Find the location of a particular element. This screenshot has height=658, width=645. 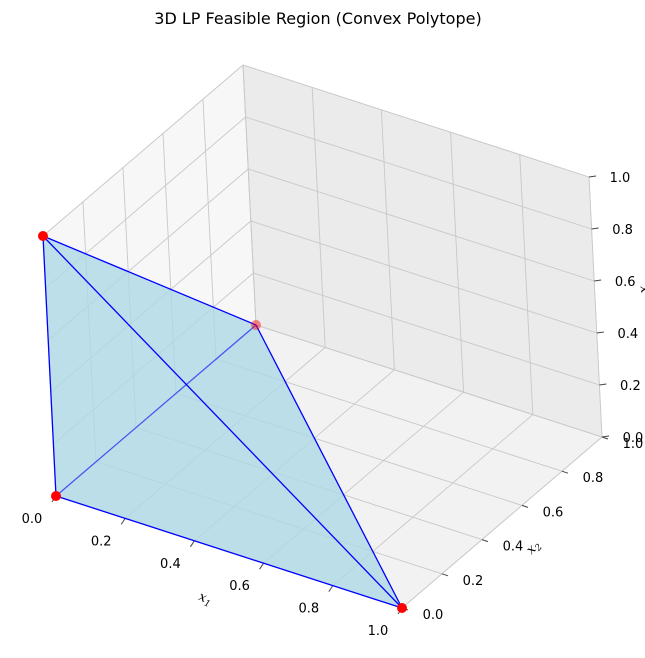

x-tick-label: 0.8 is located at coordinates (308, 609).